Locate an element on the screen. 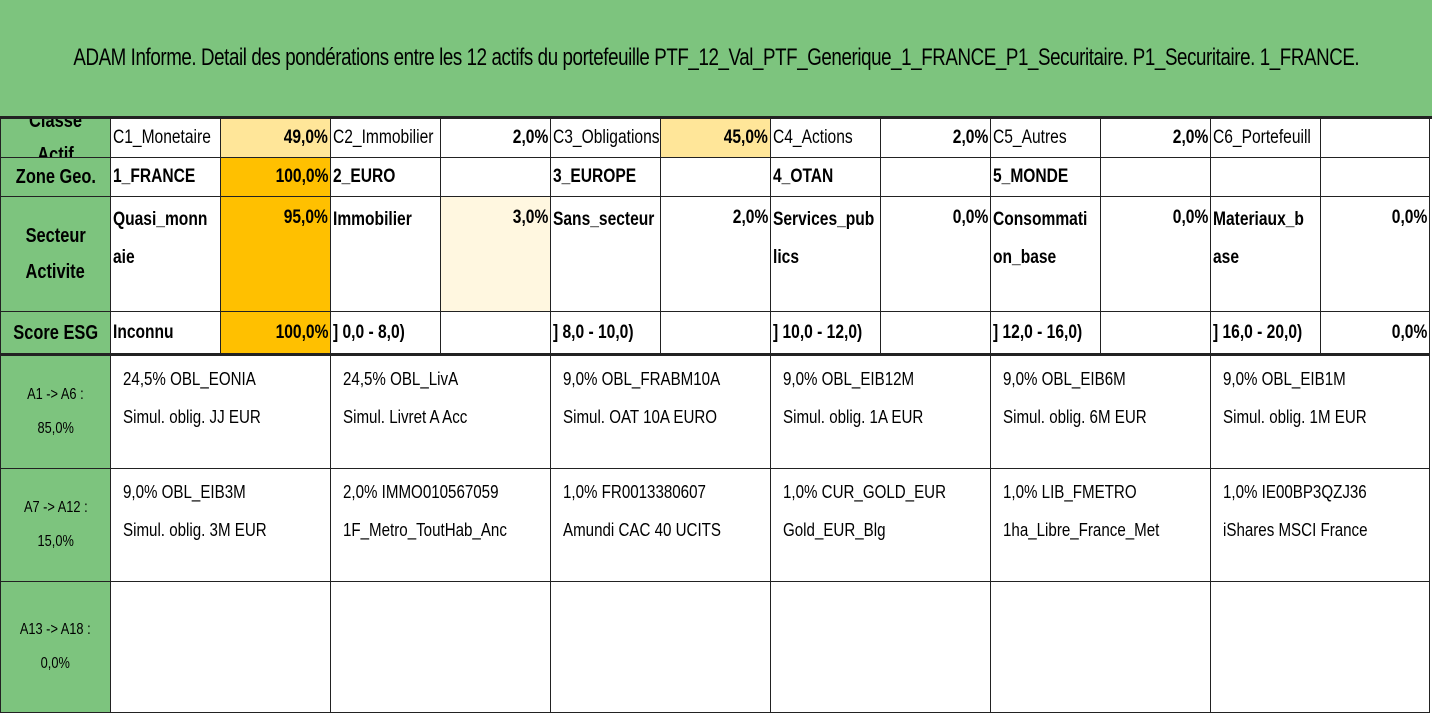 The image size is (1432, 719). classe-label-3: C3_Obligations is located at coordinates (605, 138).